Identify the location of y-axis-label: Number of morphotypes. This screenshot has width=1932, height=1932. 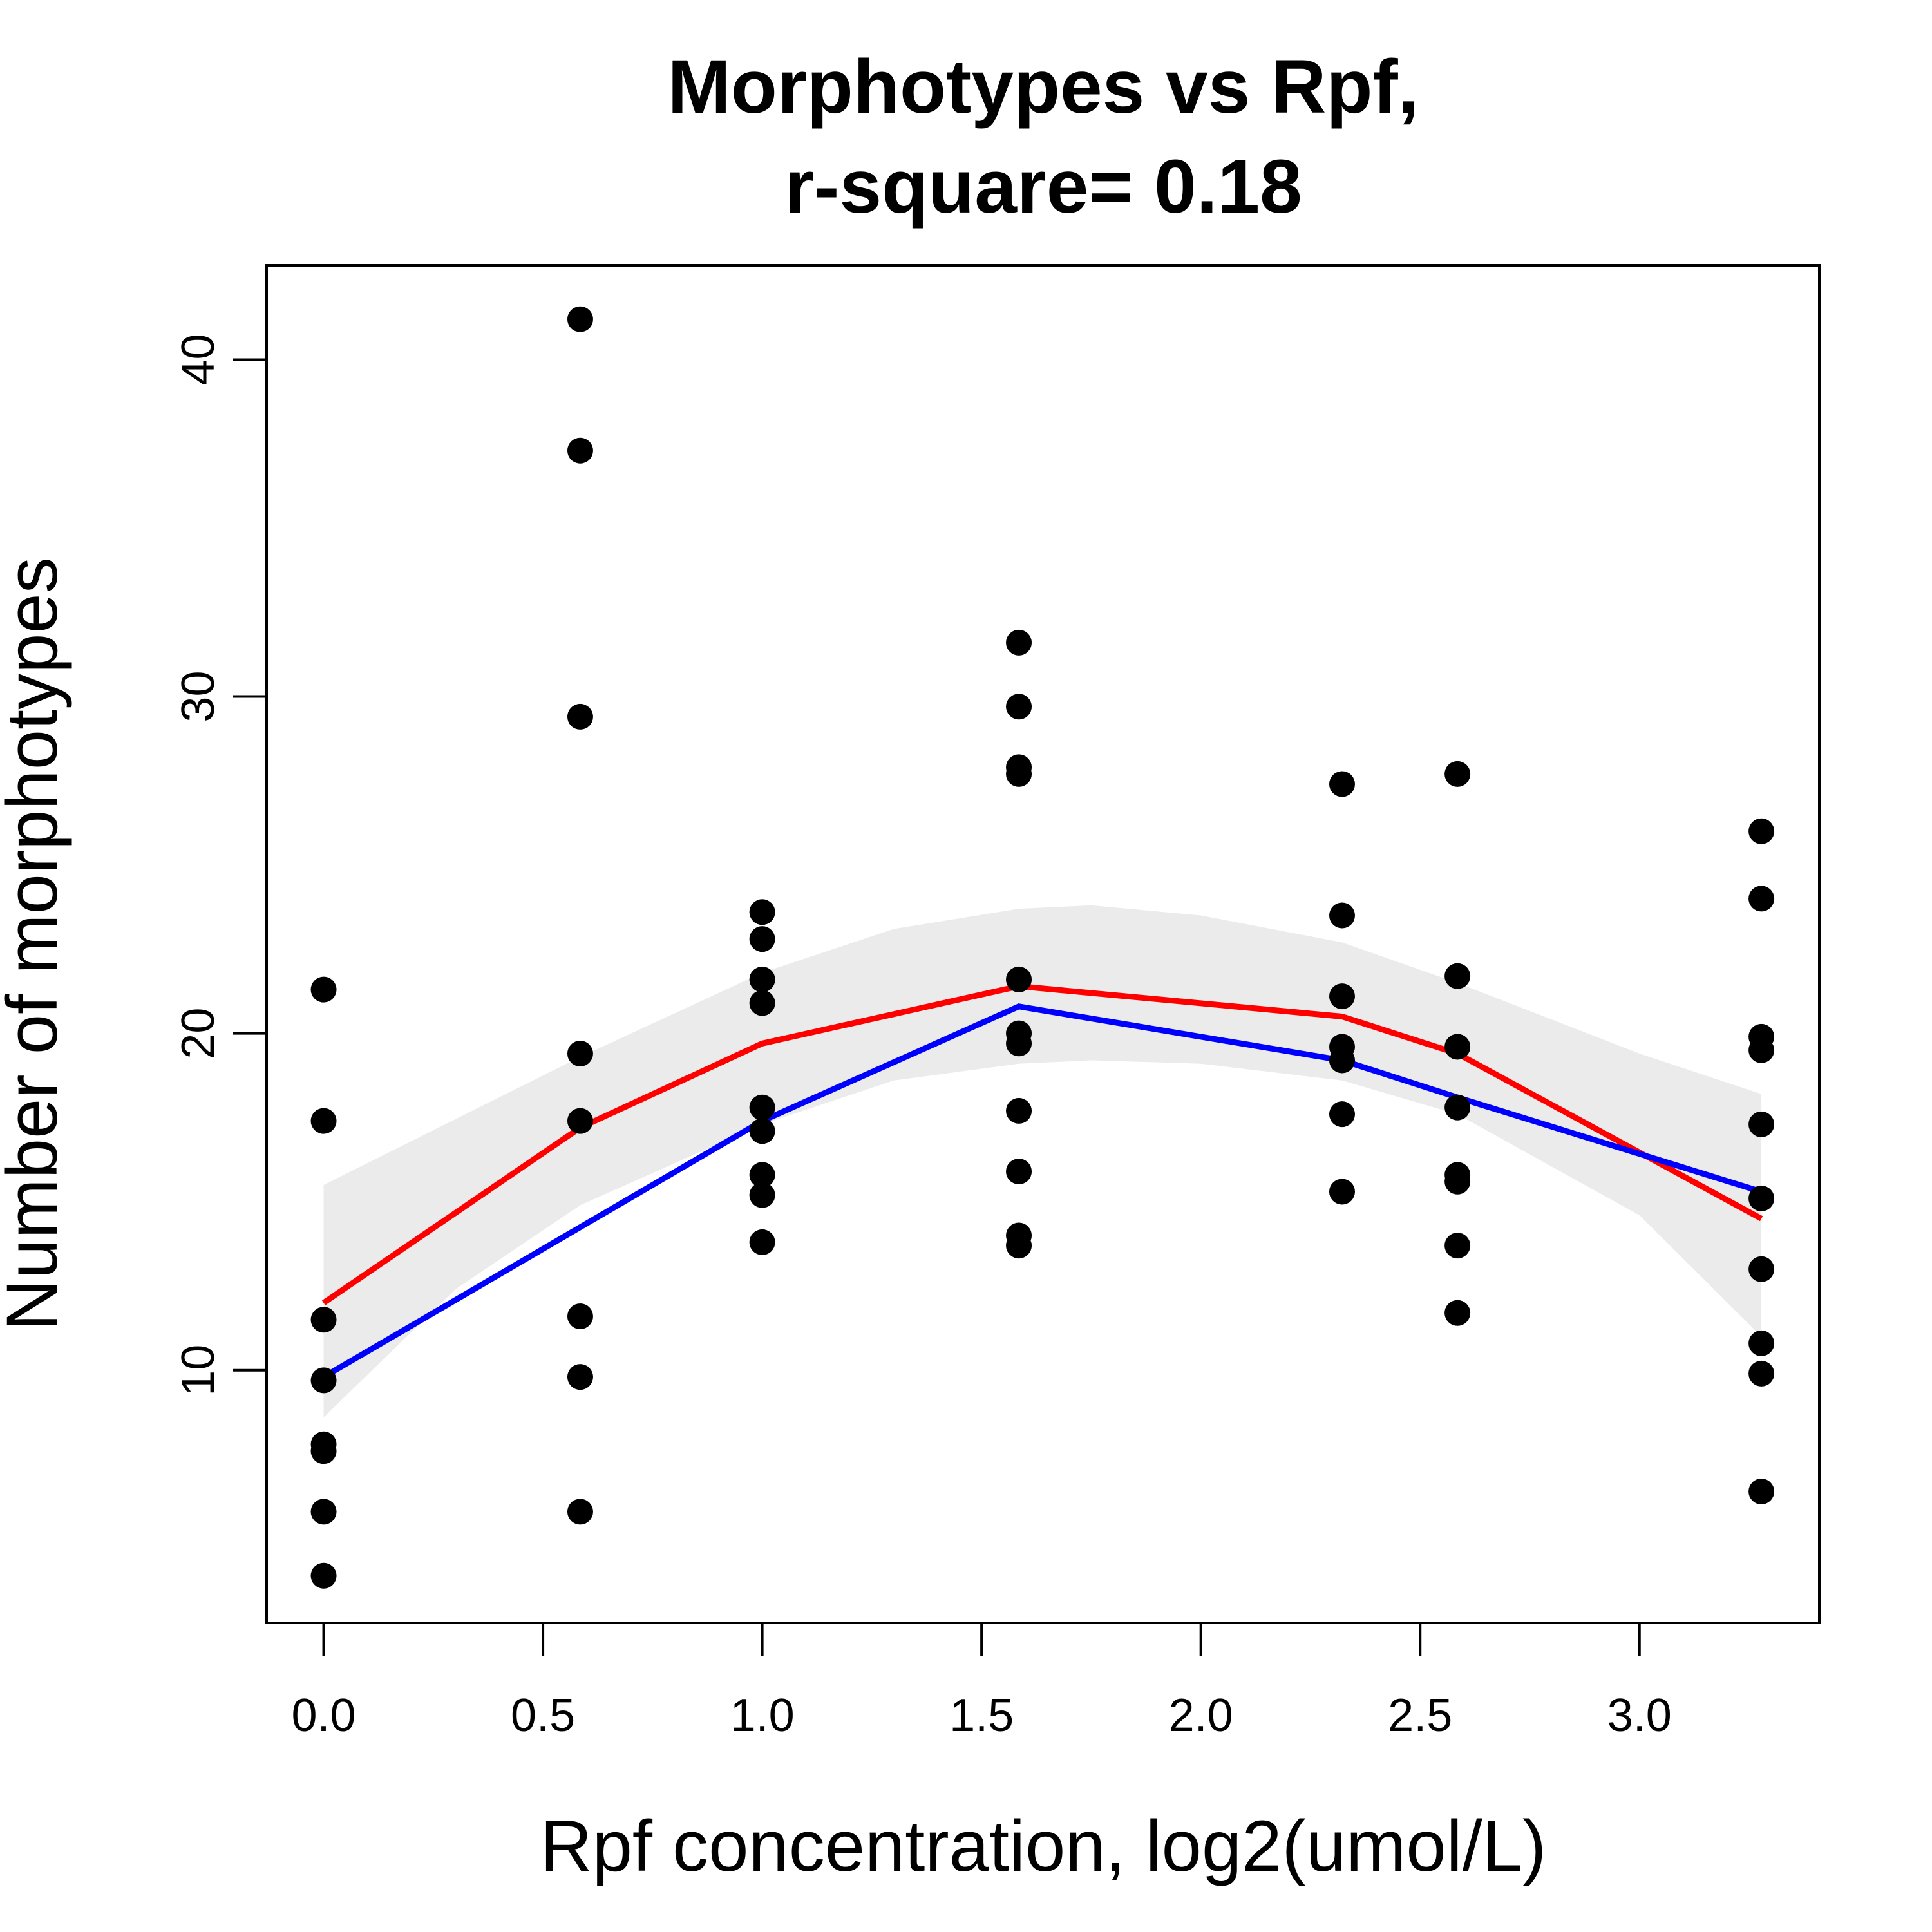
(36, 944).